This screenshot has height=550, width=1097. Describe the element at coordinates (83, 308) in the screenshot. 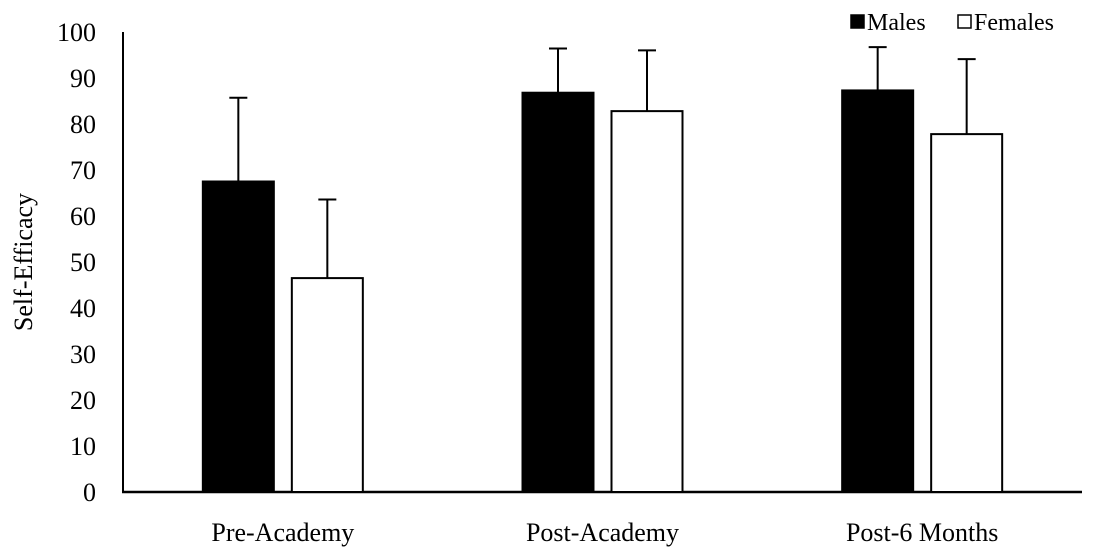

I see `y-tick-label: 40` at that location.